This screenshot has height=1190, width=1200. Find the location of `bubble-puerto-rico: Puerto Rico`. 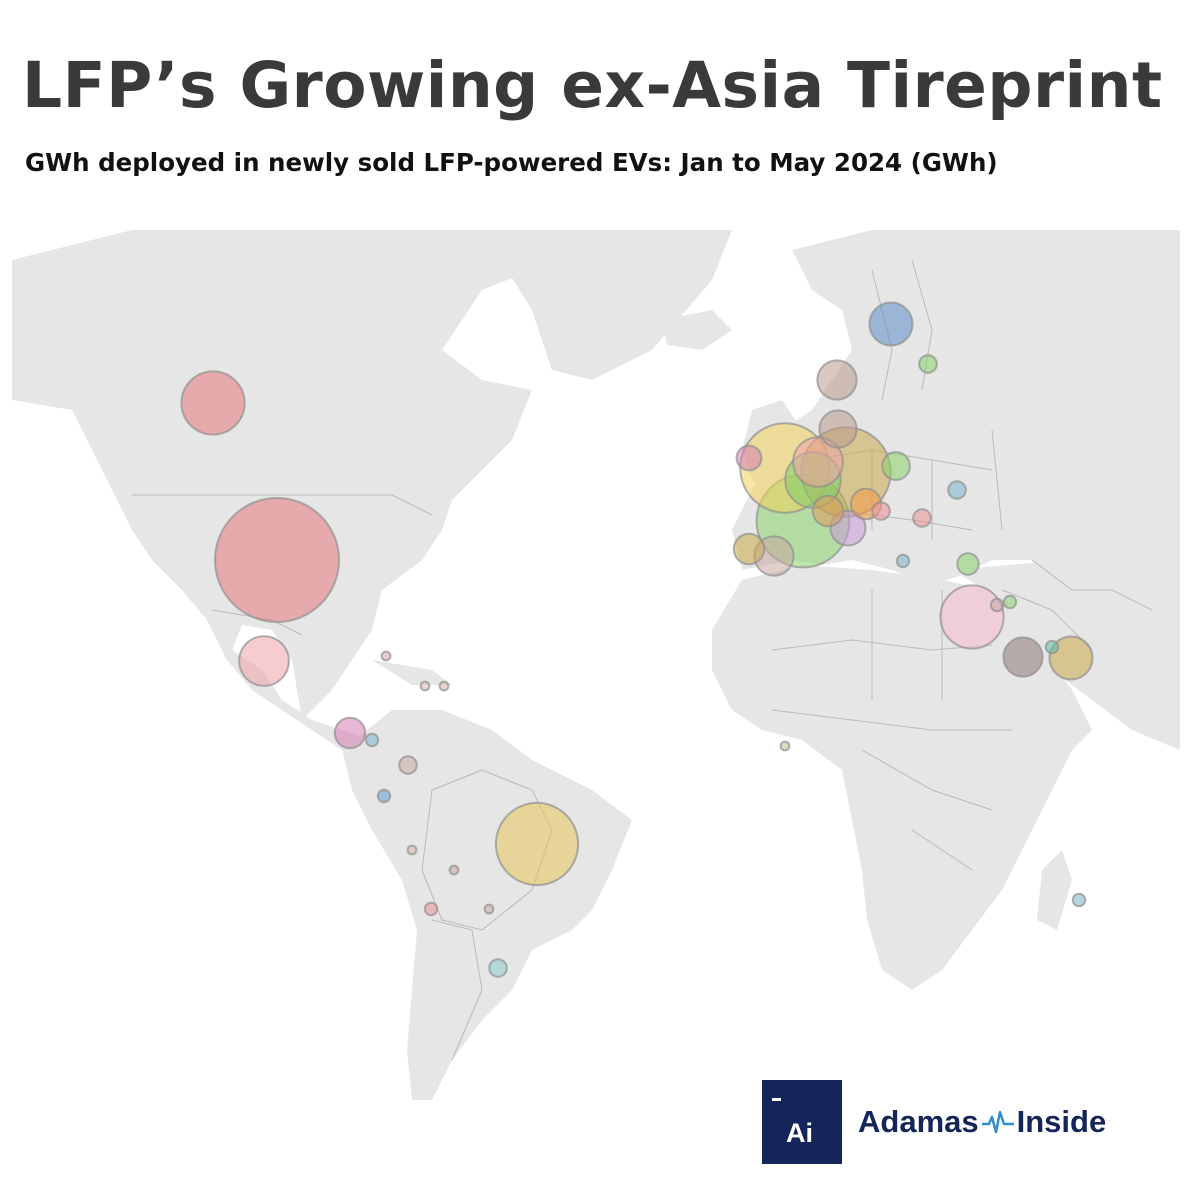

bubble-puerto-rico: Puerto Rico is located at coordinates (444, 686).